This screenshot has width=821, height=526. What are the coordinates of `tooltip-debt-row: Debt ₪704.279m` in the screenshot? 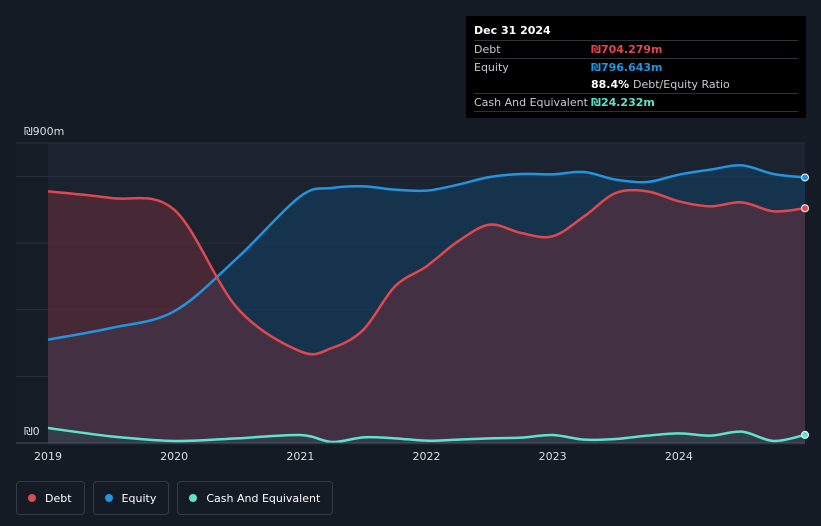 It's located at (636, 50).